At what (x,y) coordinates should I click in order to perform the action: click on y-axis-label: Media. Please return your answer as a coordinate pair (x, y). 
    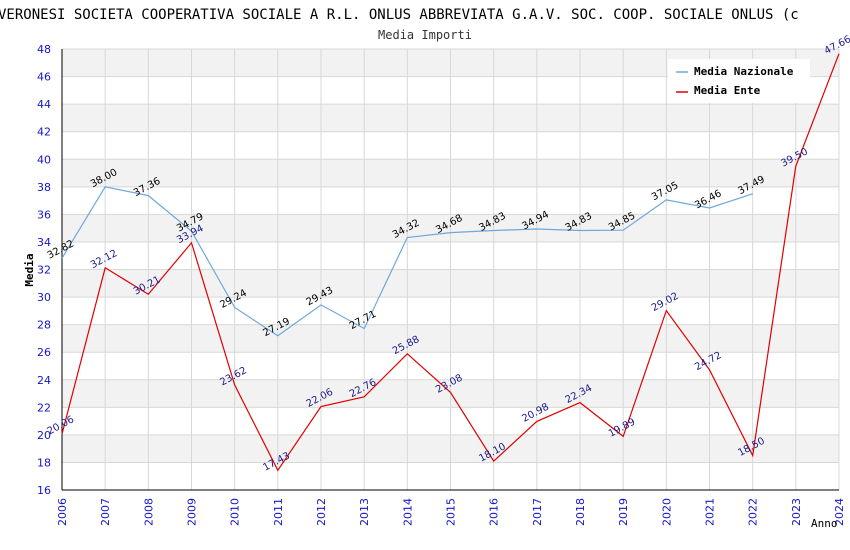
    Looking at the image, I should click on (29, 269).